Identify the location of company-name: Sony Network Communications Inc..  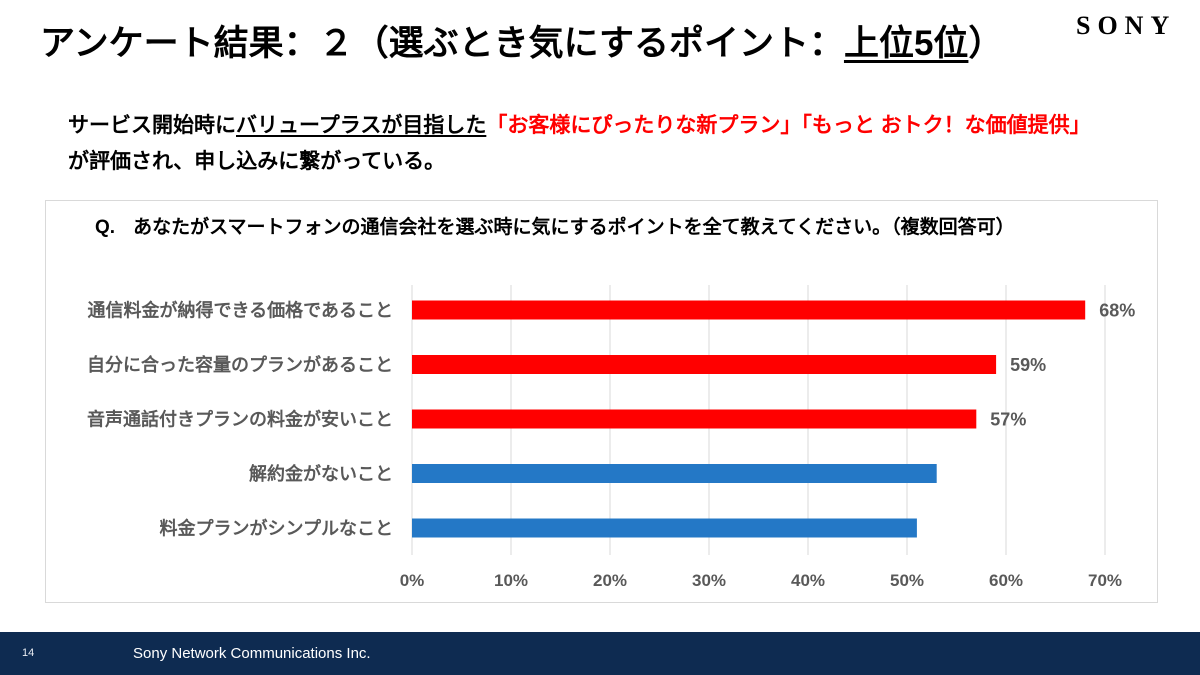
(252, 653).